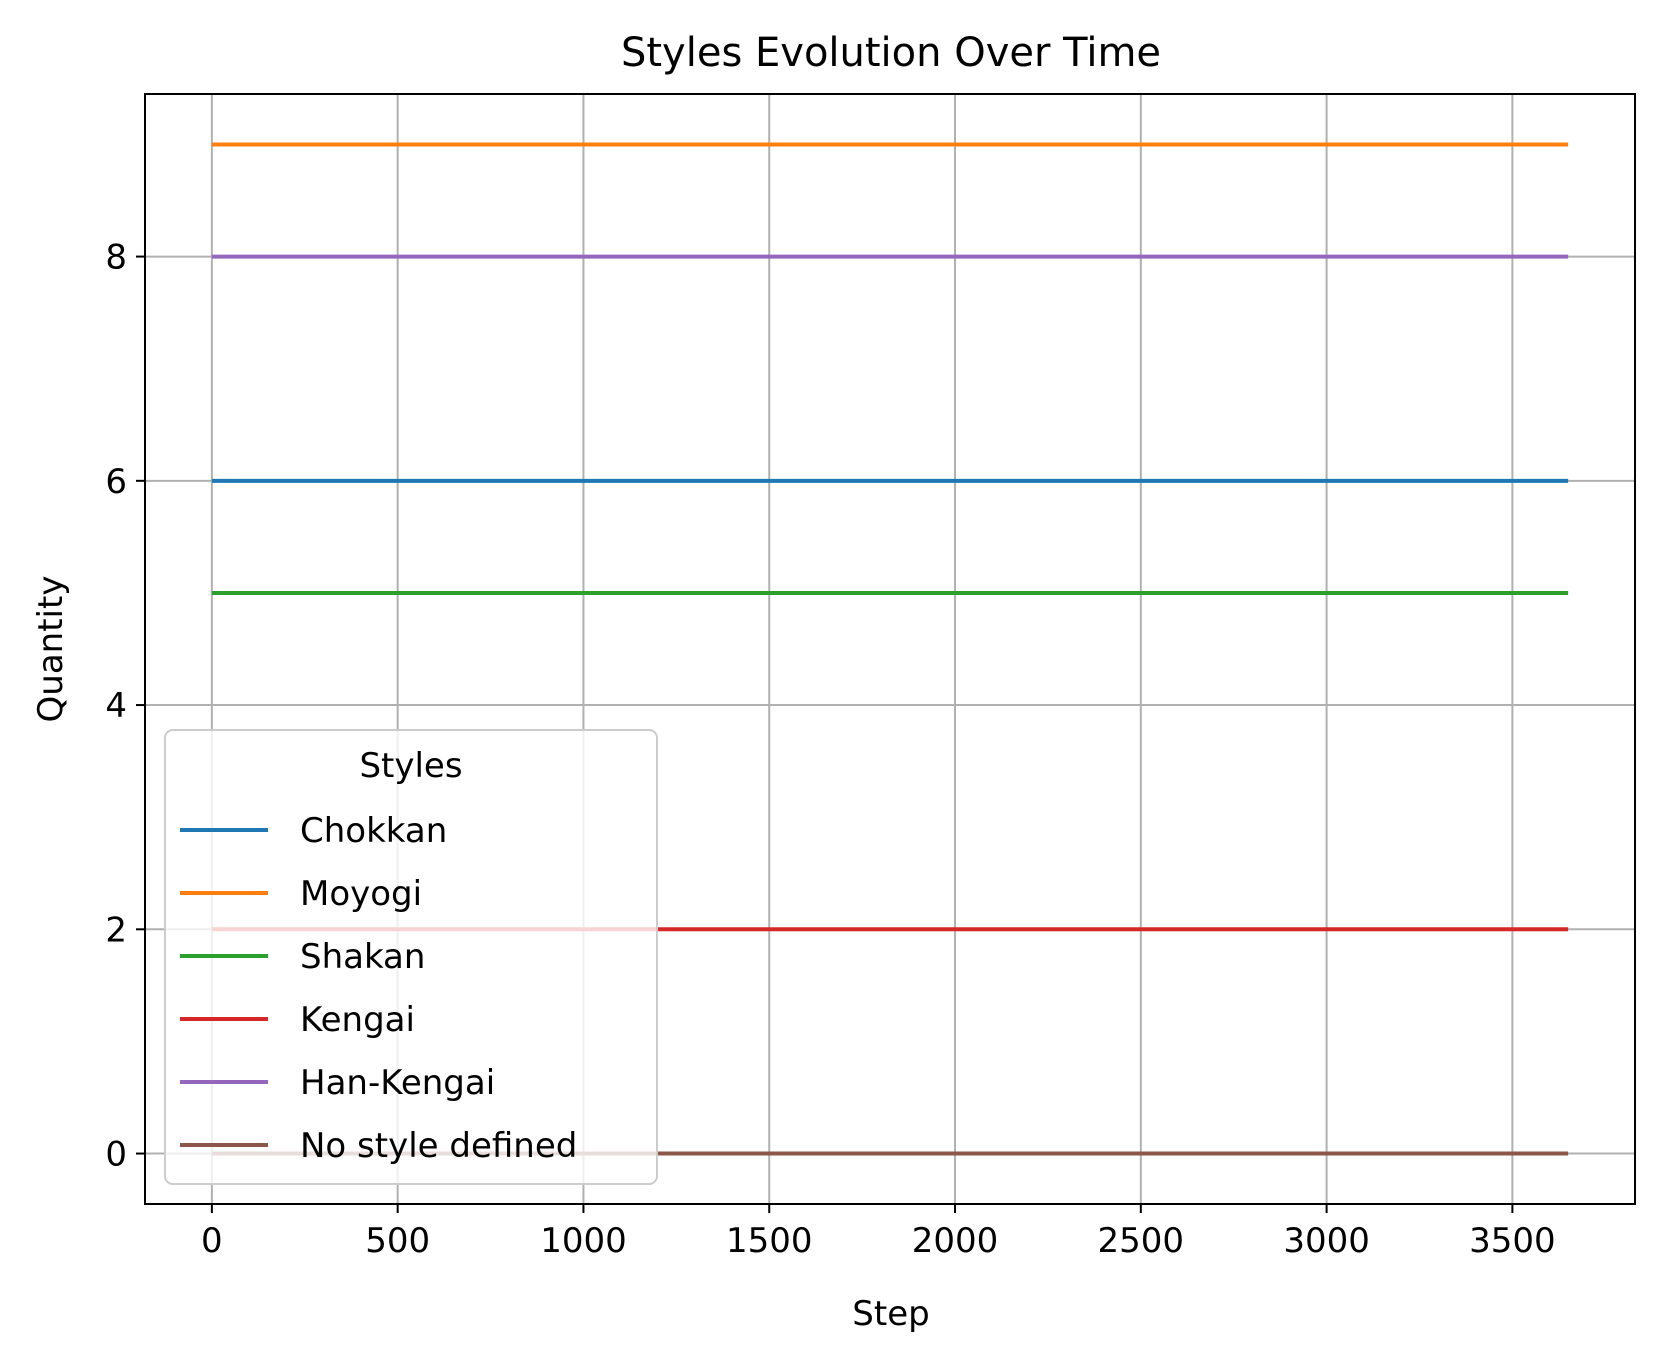 The height and width of the screenshot is (1361, 1662). Describe the element at coordinates (438, 1146) in the screenshot. I see `legend-label: No style defined` at that location.